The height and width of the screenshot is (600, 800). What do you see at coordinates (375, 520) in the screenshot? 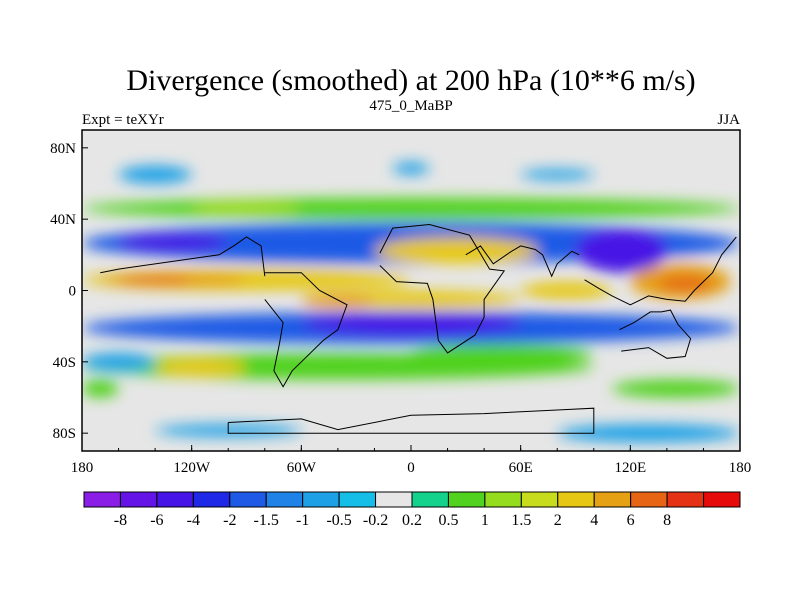
I see `colorbar-label: -0.2` at bounding box center [375, 520].